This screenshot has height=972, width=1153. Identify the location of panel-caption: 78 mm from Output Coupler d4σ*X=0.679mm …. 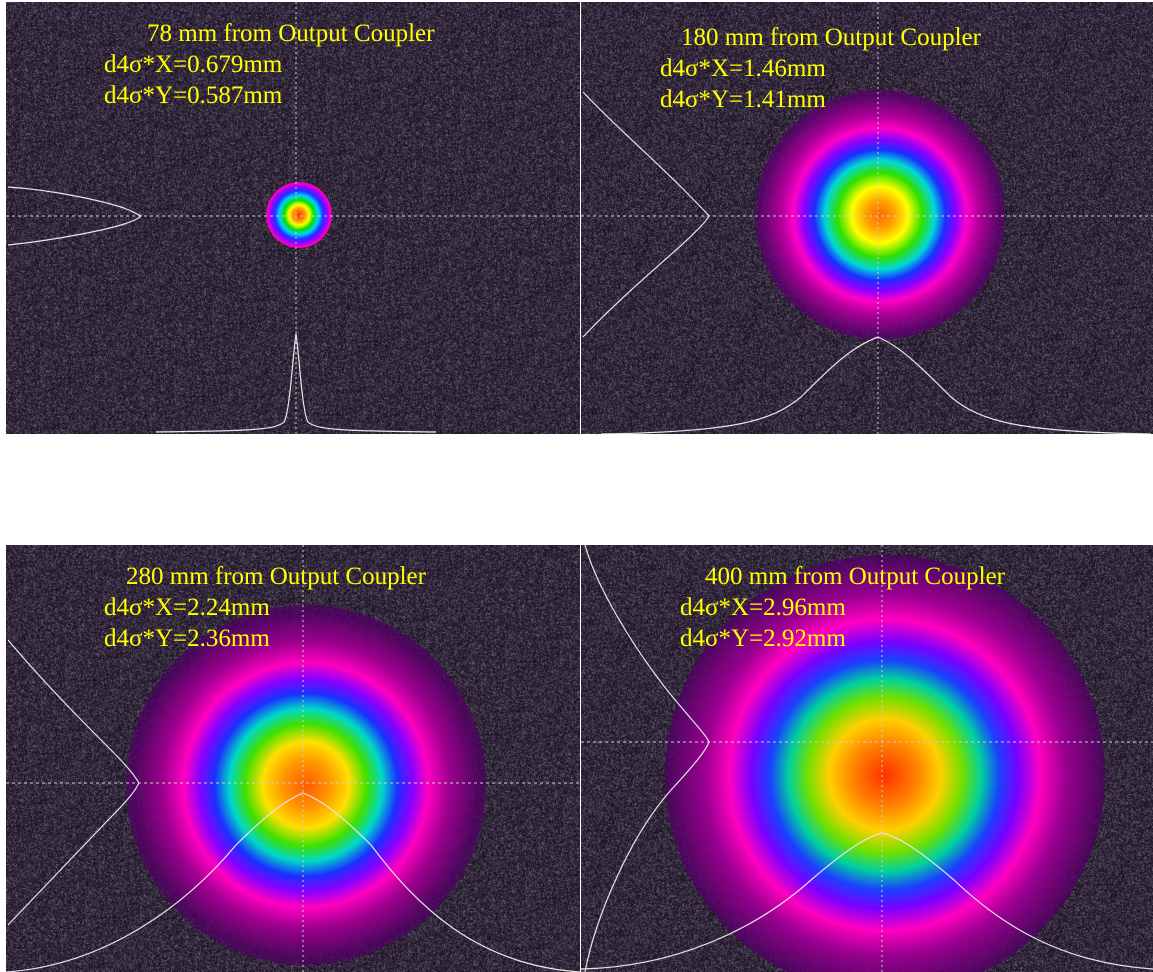
(269, 64).